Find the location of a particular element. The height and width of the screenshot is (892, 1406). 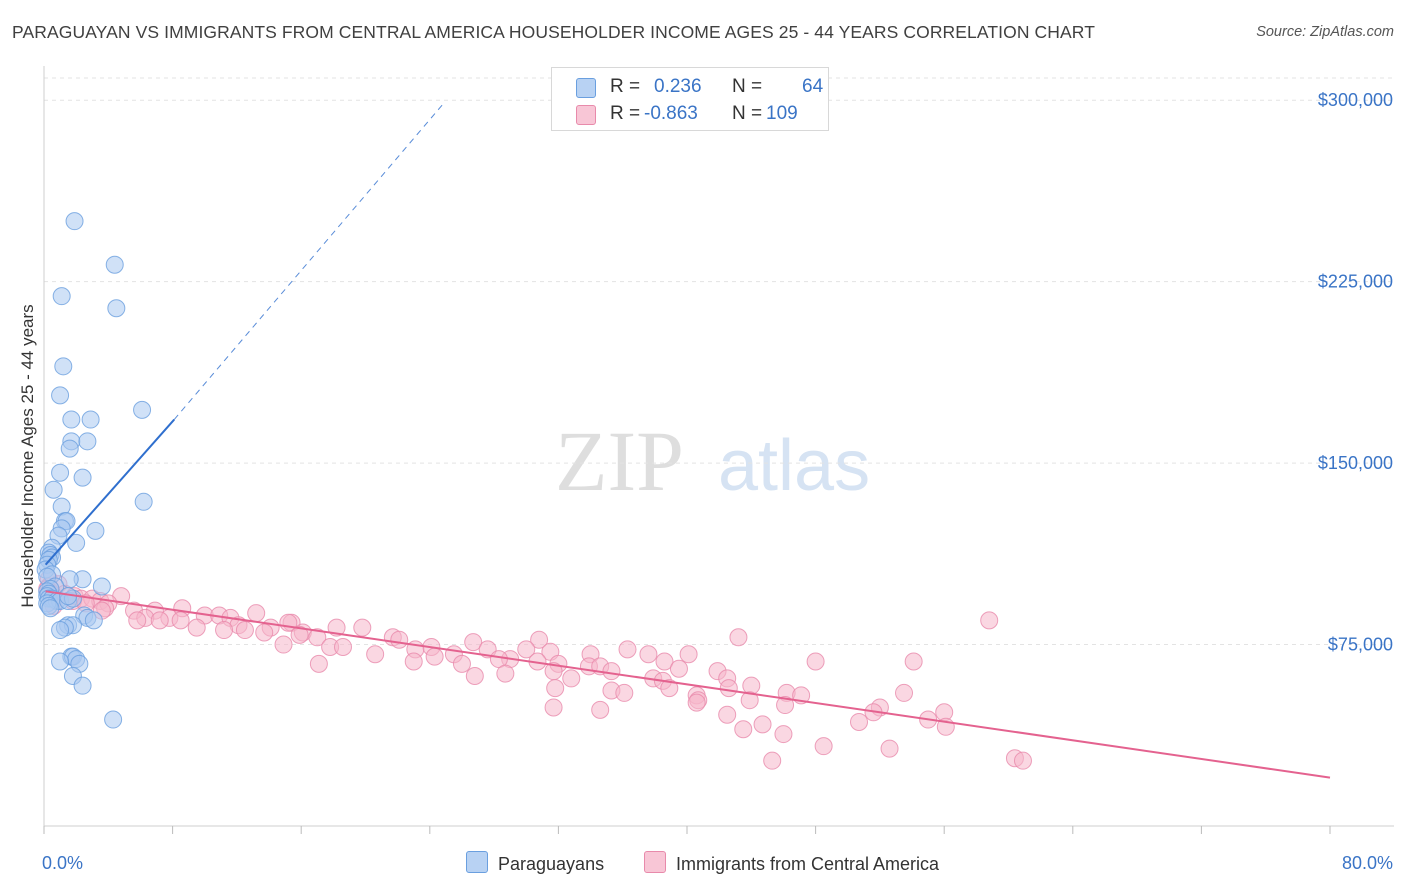

bottom-legend-central-america: Immigrants from Central America is located at coordinates (791, 863).